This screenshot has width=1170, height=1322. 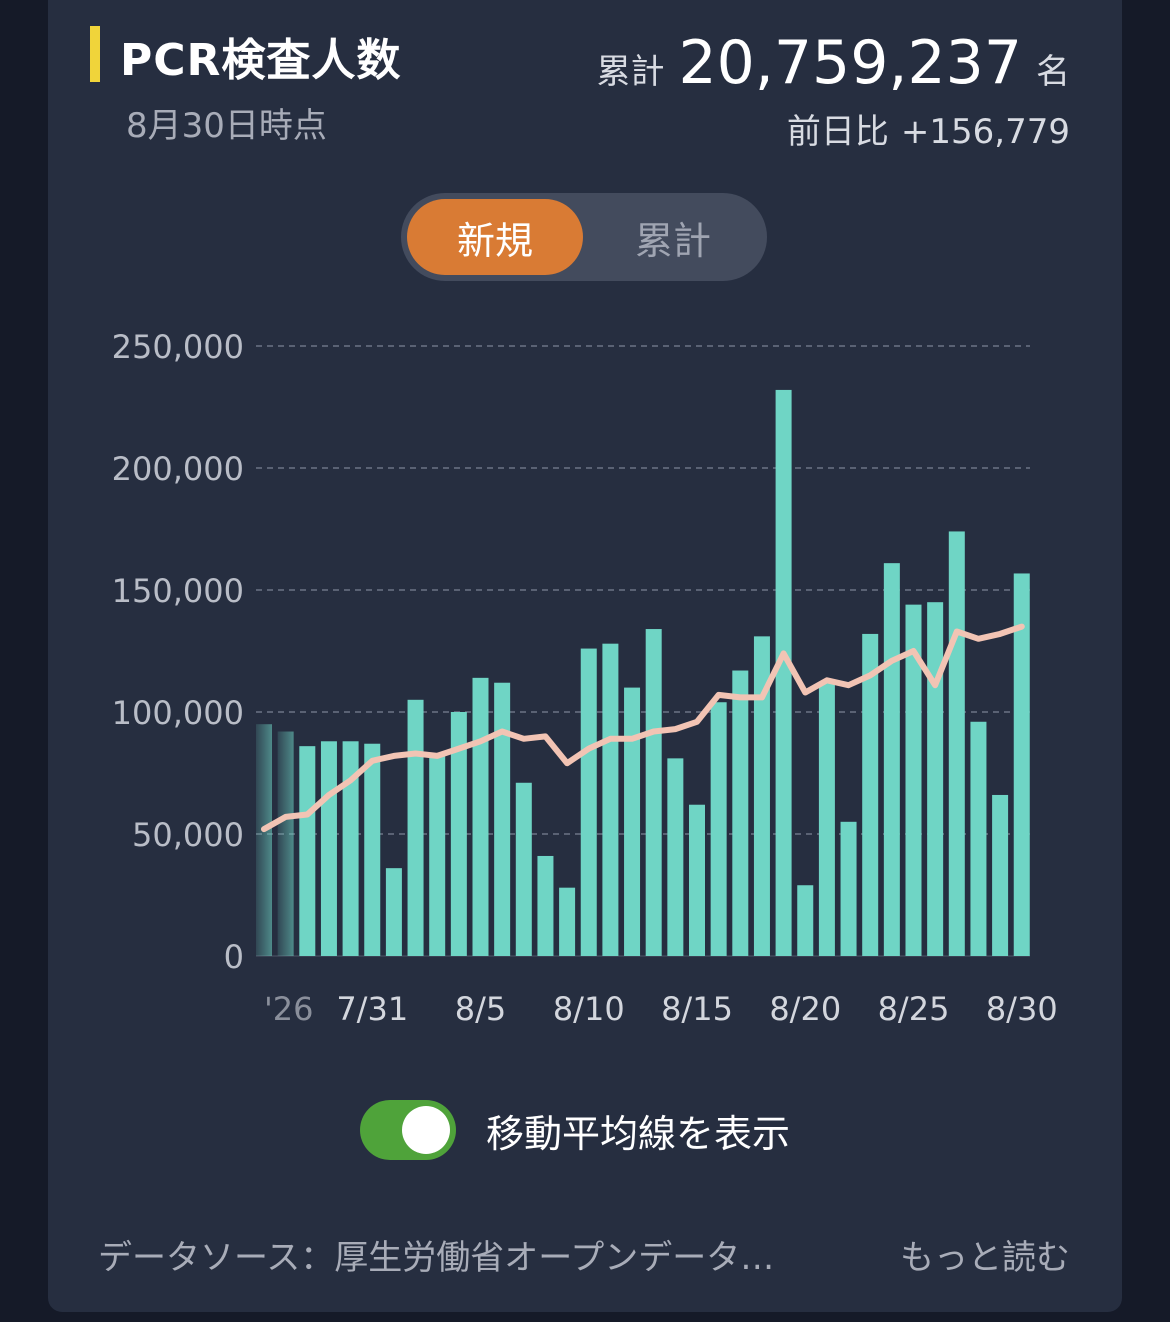 What do you see at coordinates (1053, 72) in the screenshot?
I see `total-unit: 名` at bounding box center [1053, 72].